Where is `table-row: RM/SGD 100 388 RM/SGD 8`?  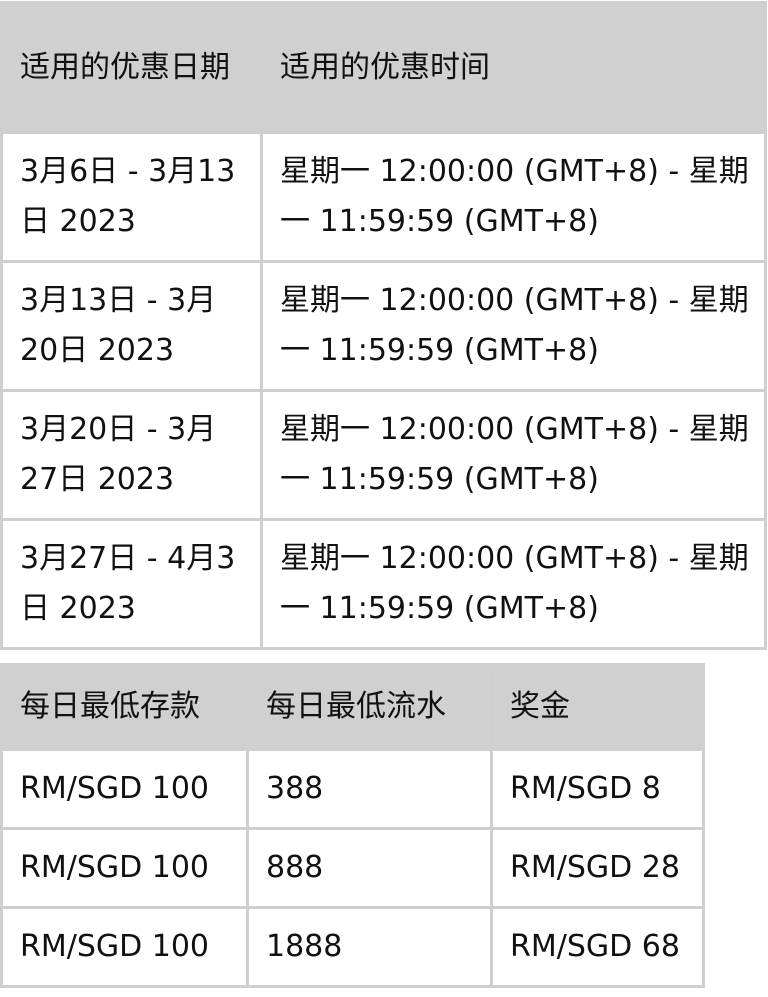 table-row: RM/SGD 100 388 RM/SGD 8 is located at coordinates (352, 789).